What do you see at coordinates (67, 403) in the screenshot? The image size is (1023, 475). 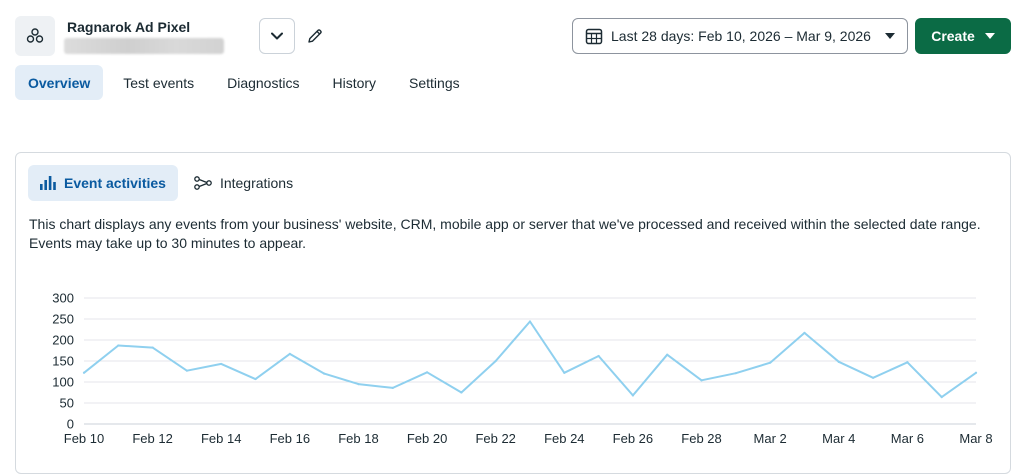 I see `y-tick-label: 50` at bounding box center [67, 403].